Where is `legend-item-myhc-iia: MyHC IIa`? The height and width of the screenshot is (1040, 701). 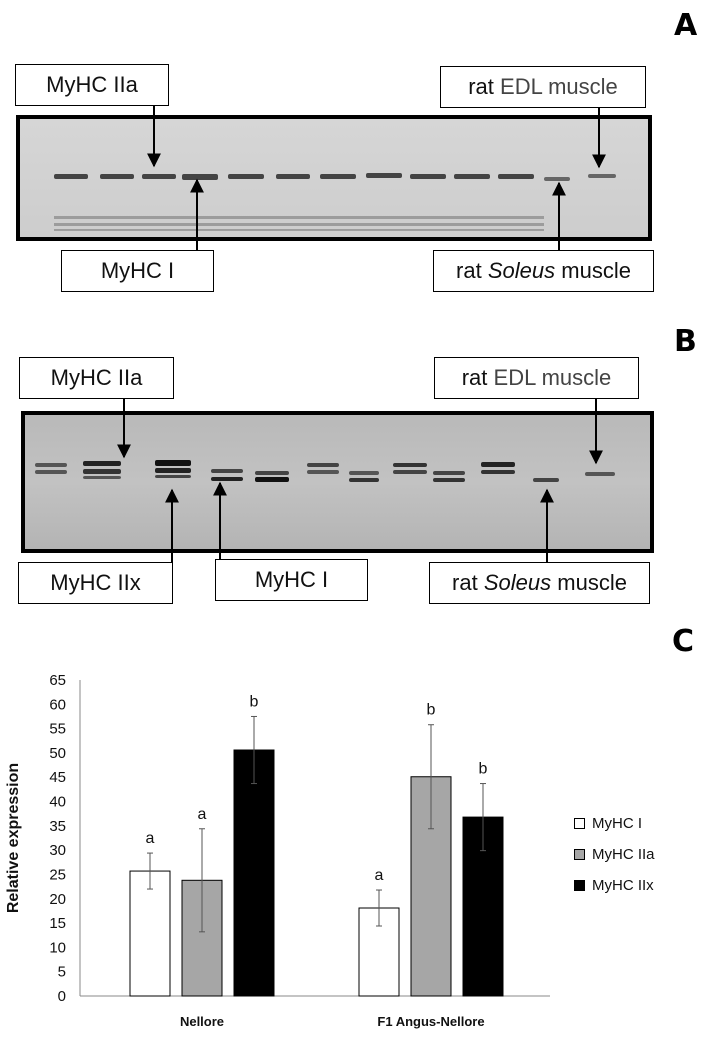 legend-item-myhc-iia: MyHC IIa is located at coordinates (614, 854).